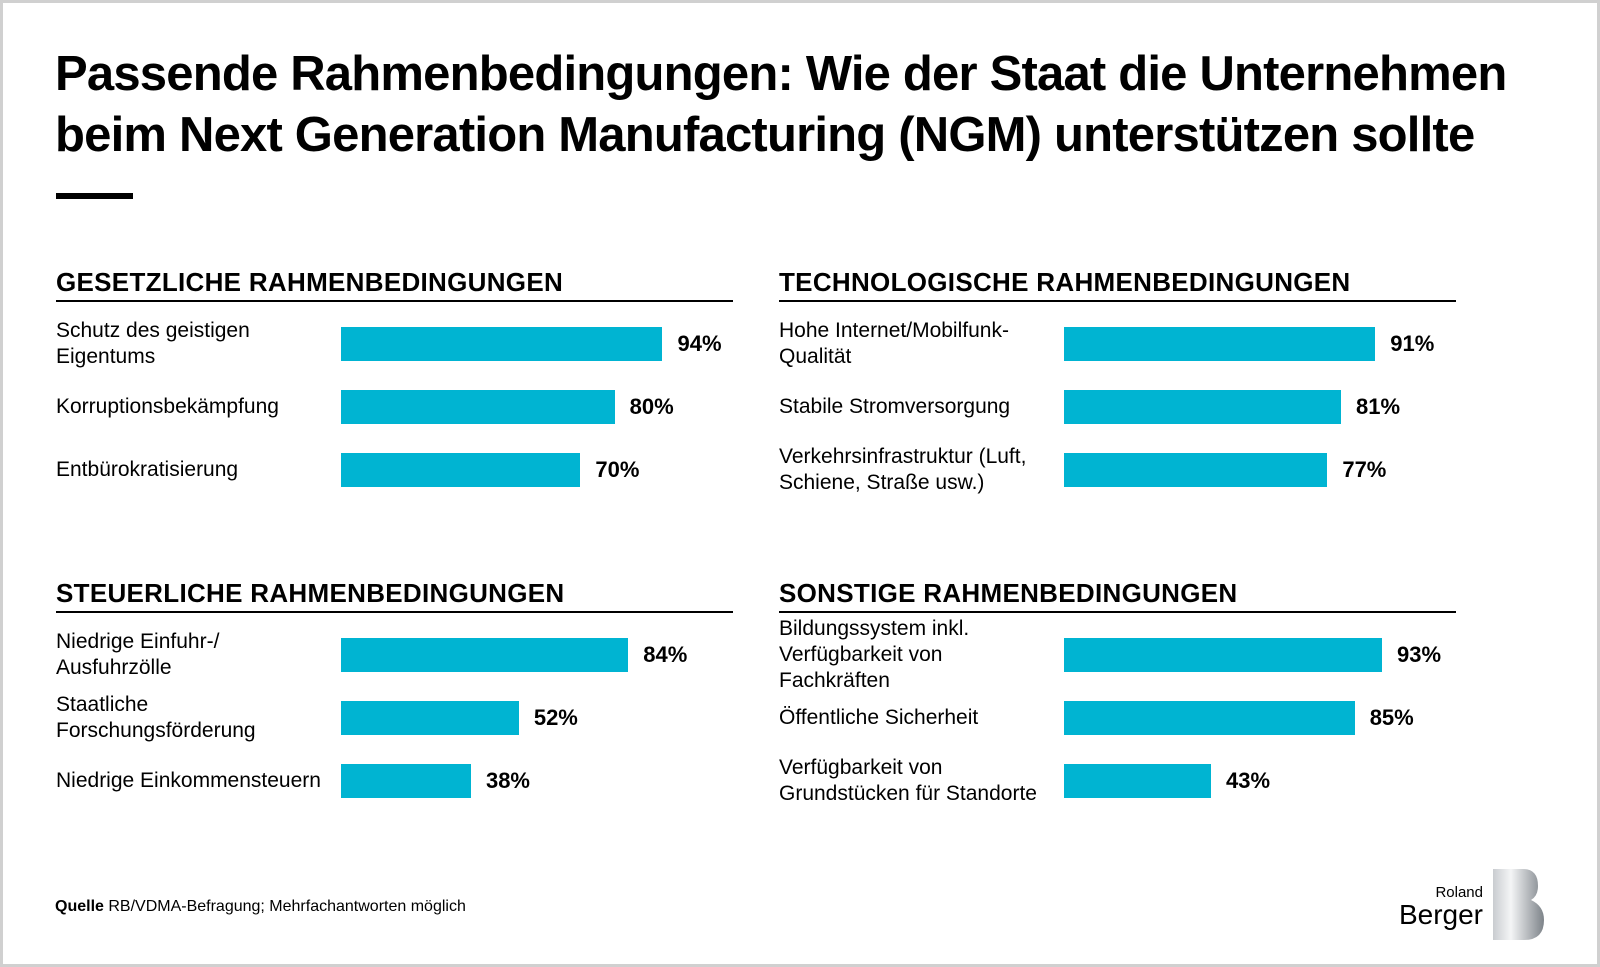 The height and width of the screenshot is (967, 1600). Describe the element at coordinates (1459, 892) in the screenshot. I see `svg-text: Roland` at that location.